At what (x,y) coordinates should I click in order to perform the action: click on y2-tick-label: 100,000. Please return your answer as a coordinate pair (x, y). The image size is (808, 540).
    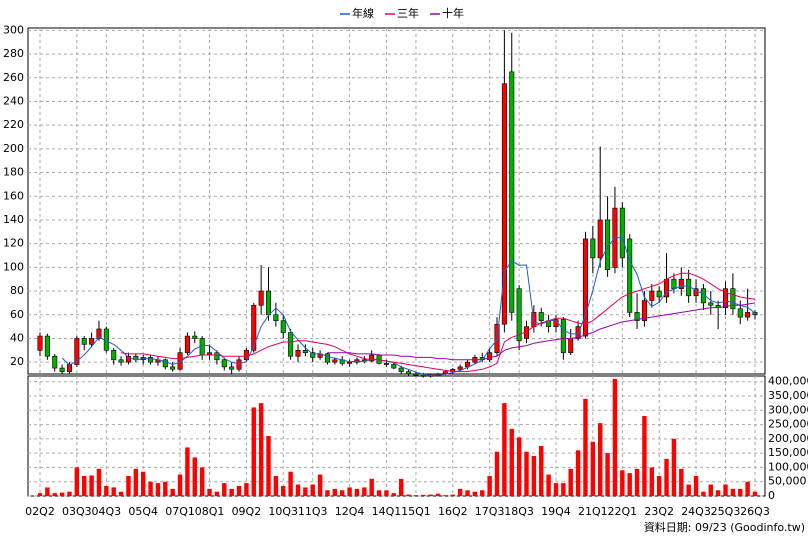
    Looking at the image, I should click on (788, 466).